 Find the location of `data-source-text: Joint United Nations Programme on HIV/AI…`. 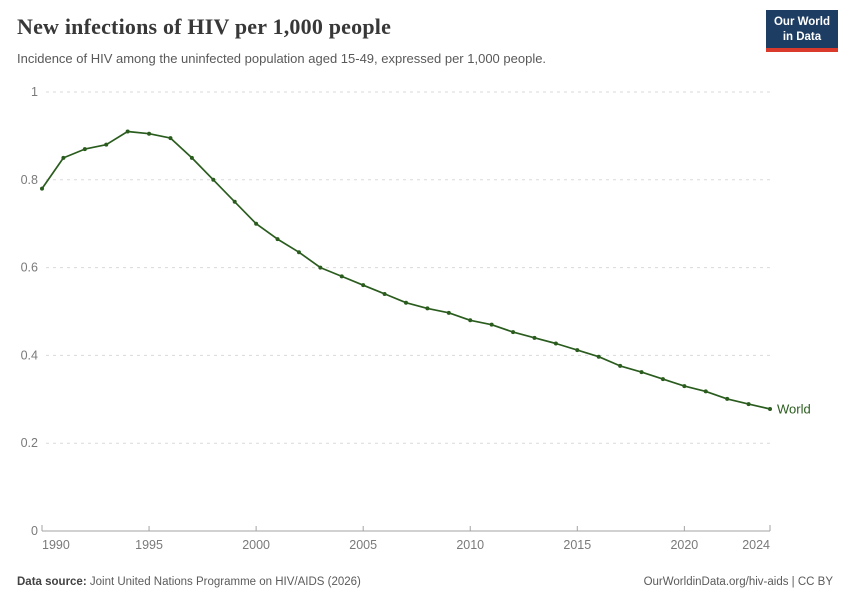

data-source-text: Joint United Nations Programme on HIV/AI… is located at coordinates (225, 582).